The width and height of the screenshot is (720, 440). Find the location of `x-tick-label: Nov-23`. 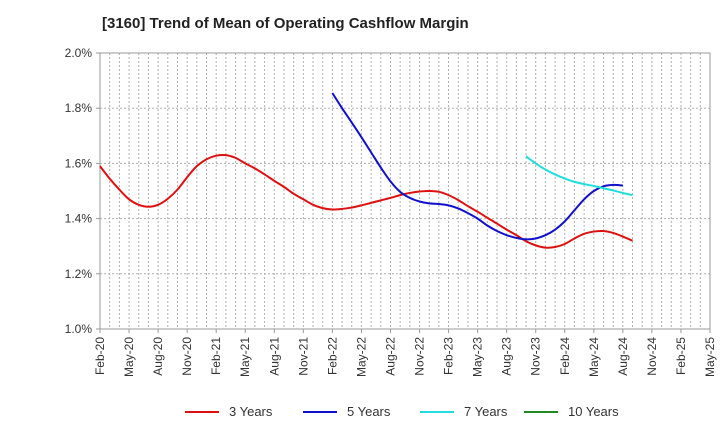

x-tick-label: Nov-23 is located at coordinates (536, 356).